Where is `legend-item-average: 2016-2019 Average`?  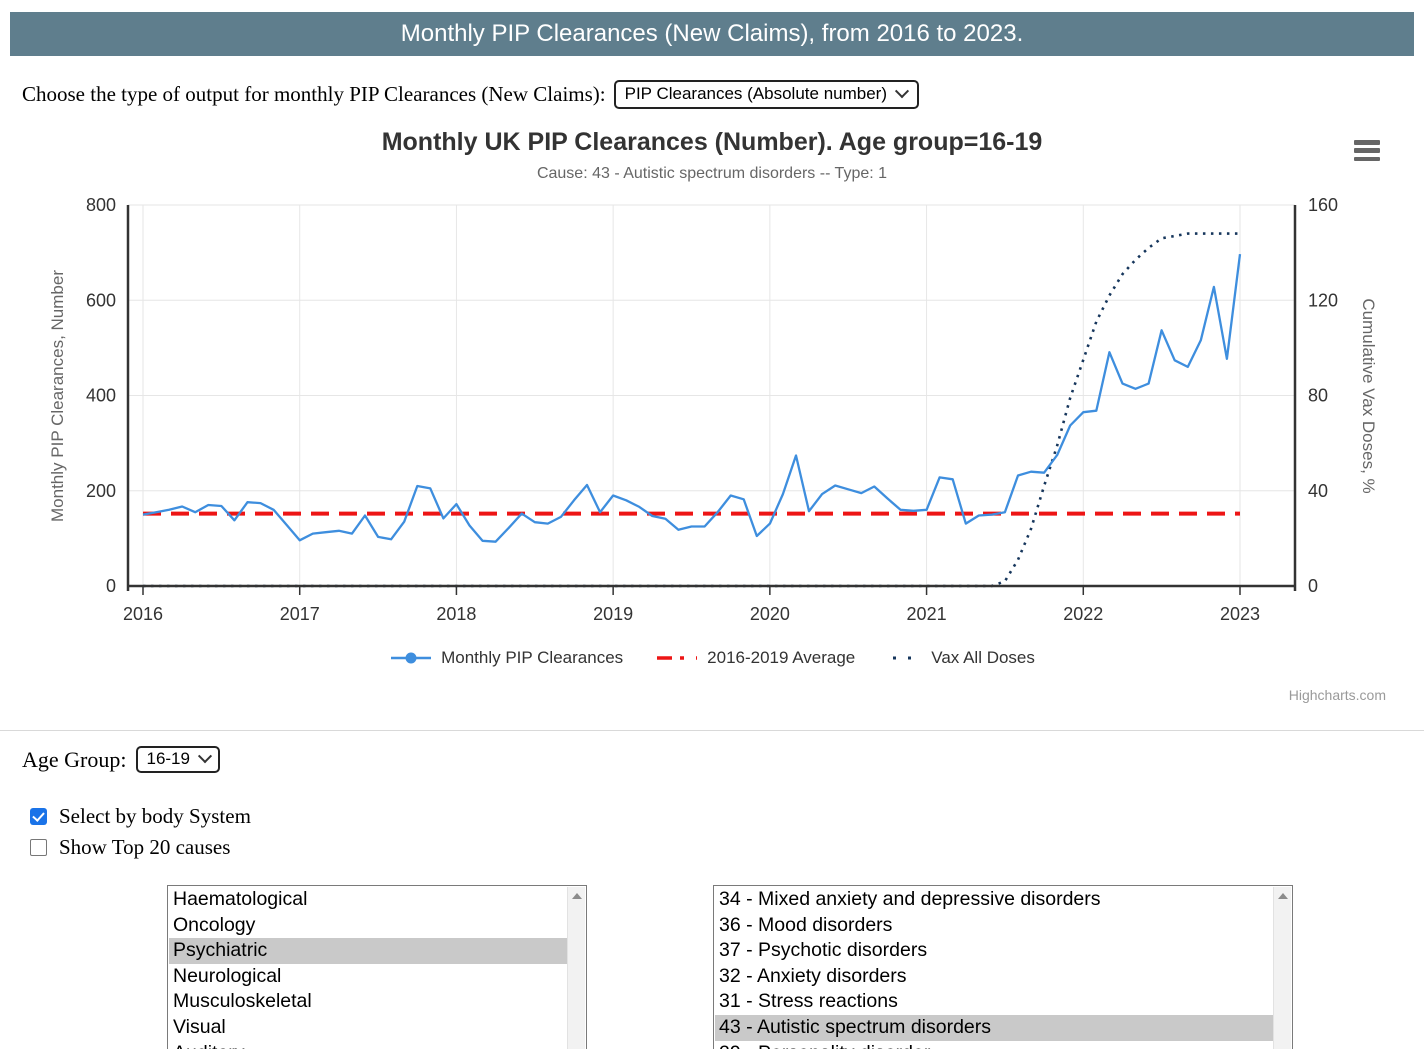 legend-item-average: 2016-2019 Average is located at coordinates (755, 658).